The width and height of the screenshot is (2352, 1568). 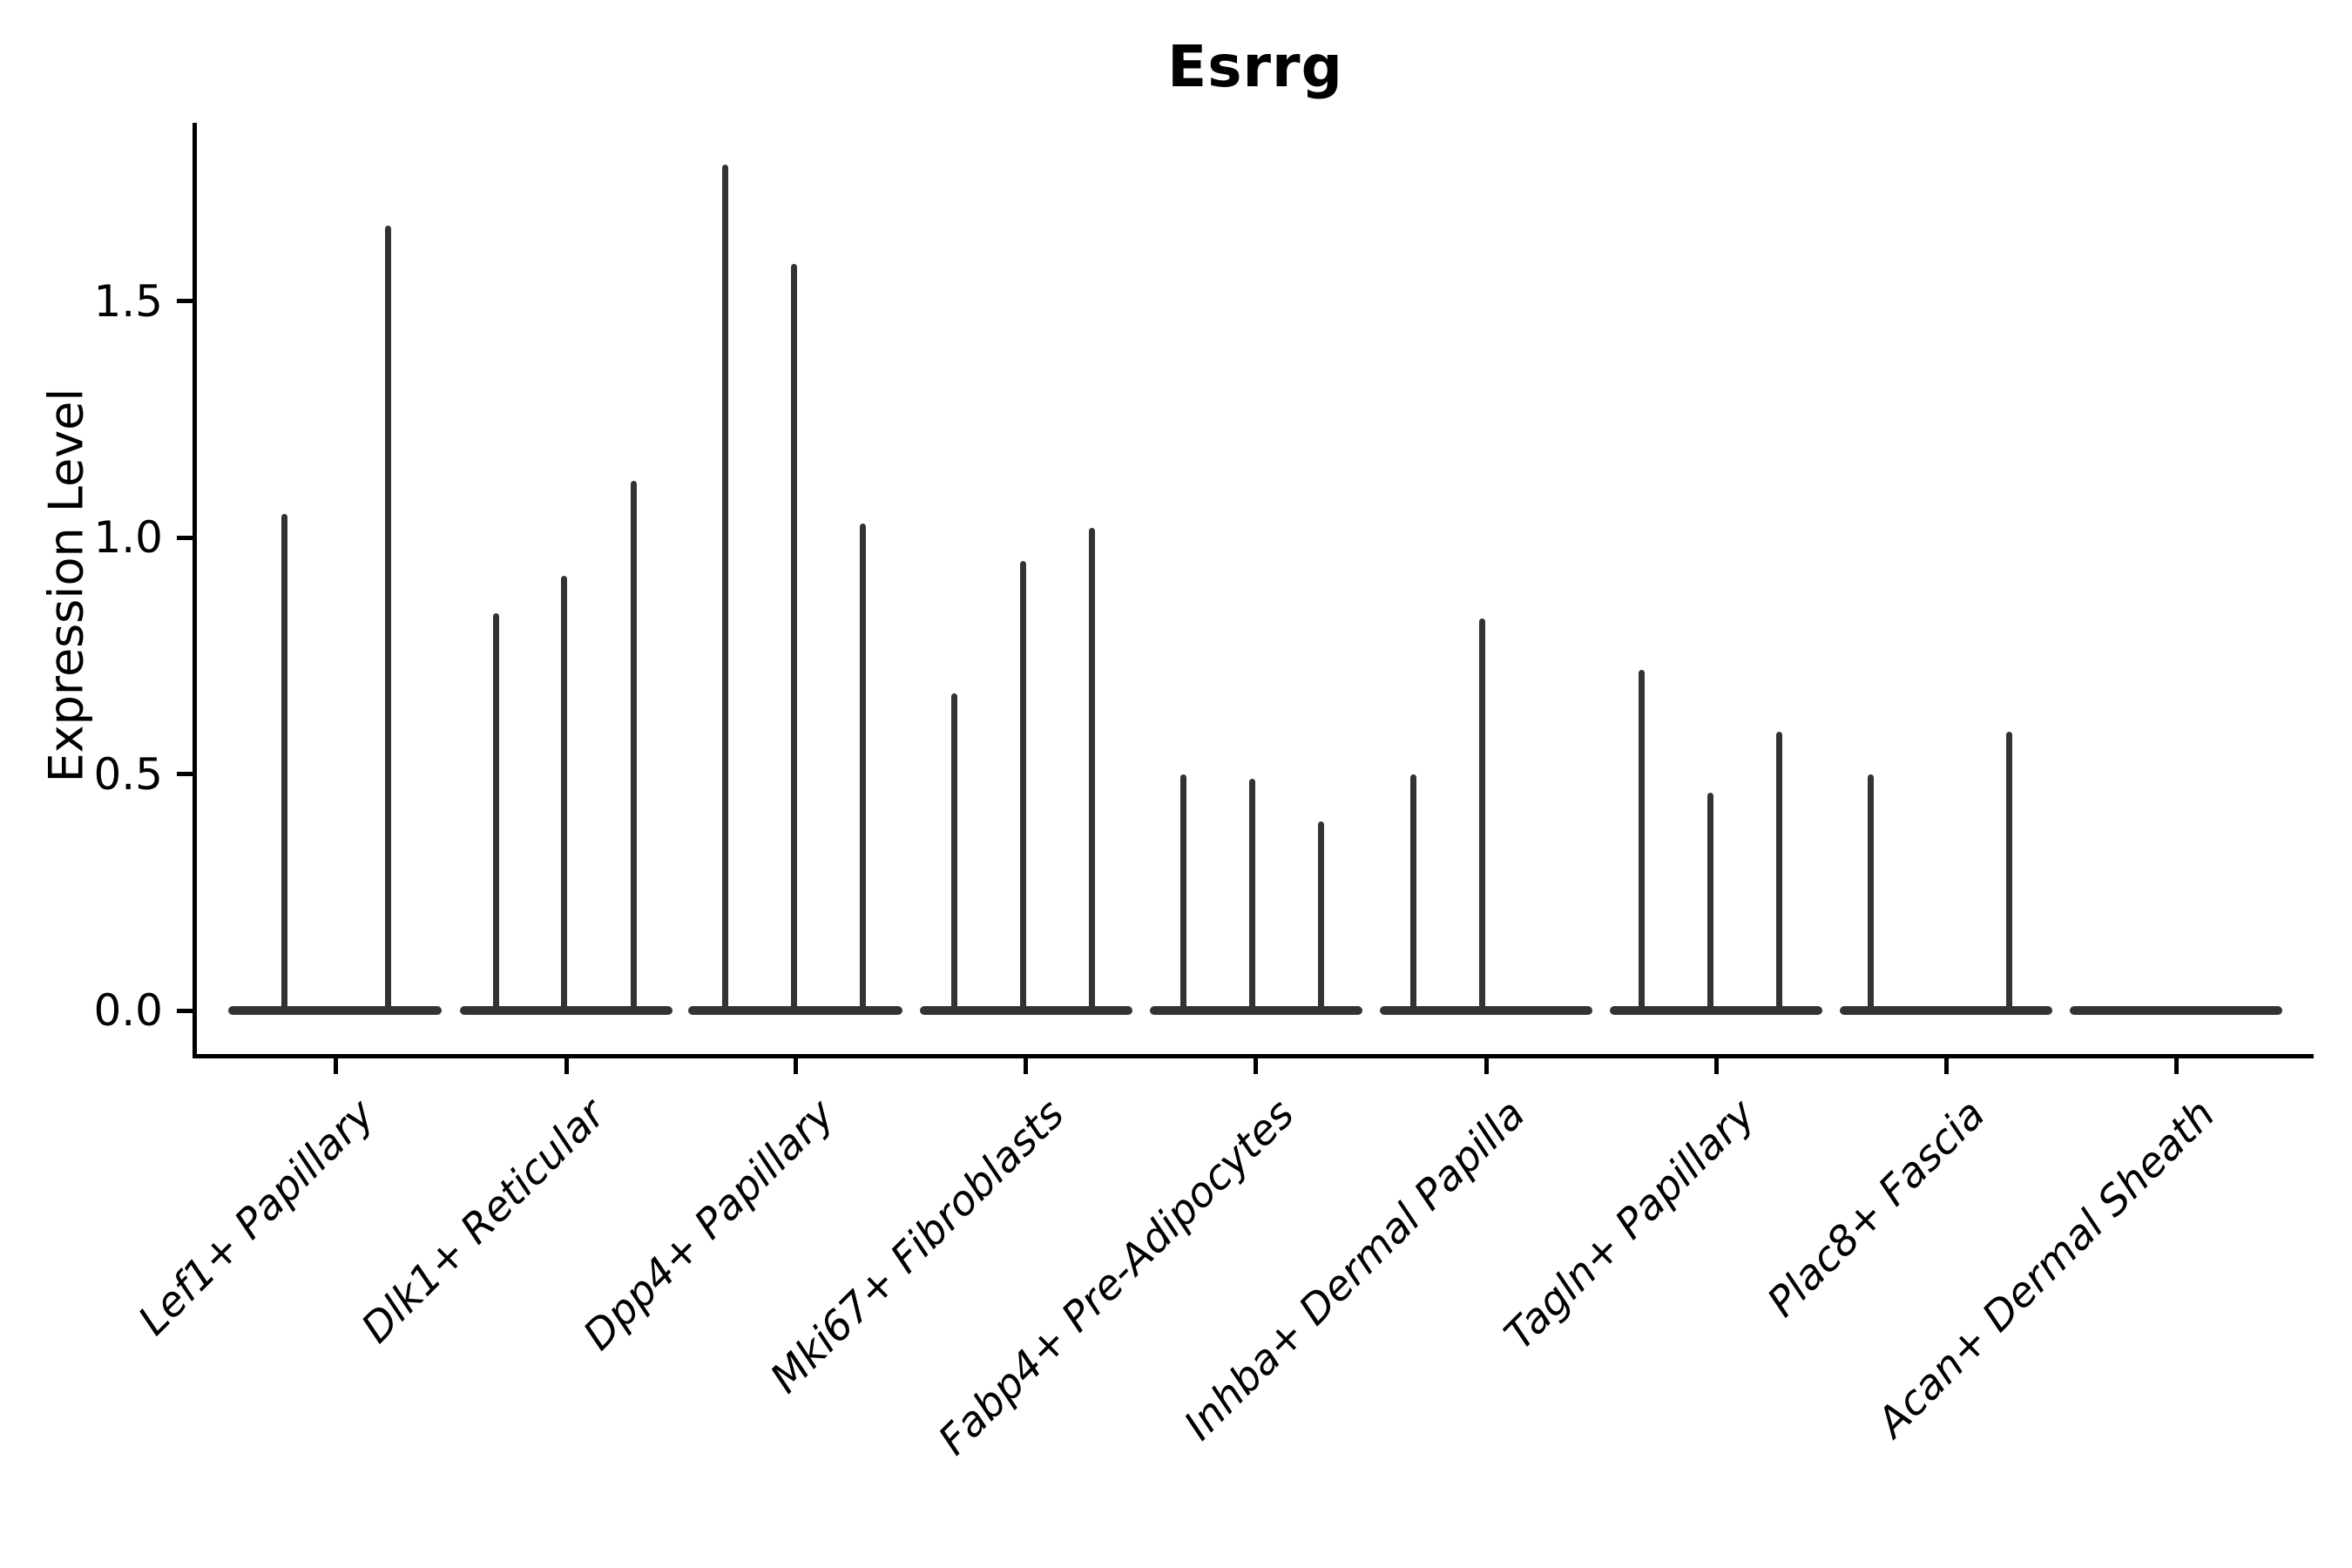 What do you see at coordinates (128, 1011) in the screenshot?
I see `y-tick-label: 0.0` at bounding box center [128, 1011].